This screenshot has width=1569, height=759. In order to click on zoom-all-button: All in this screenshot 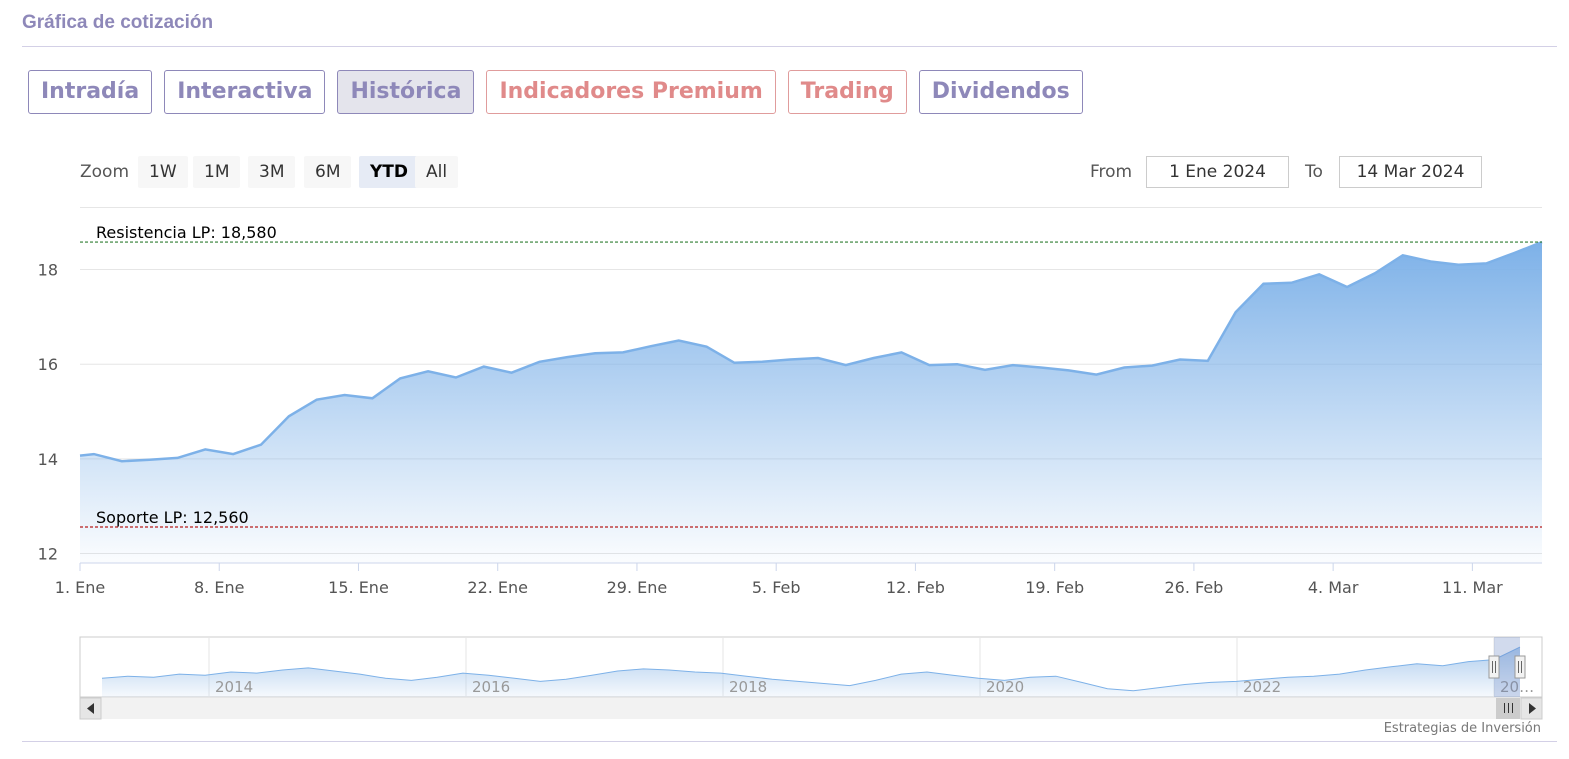, I will do `click(437, 172)`.